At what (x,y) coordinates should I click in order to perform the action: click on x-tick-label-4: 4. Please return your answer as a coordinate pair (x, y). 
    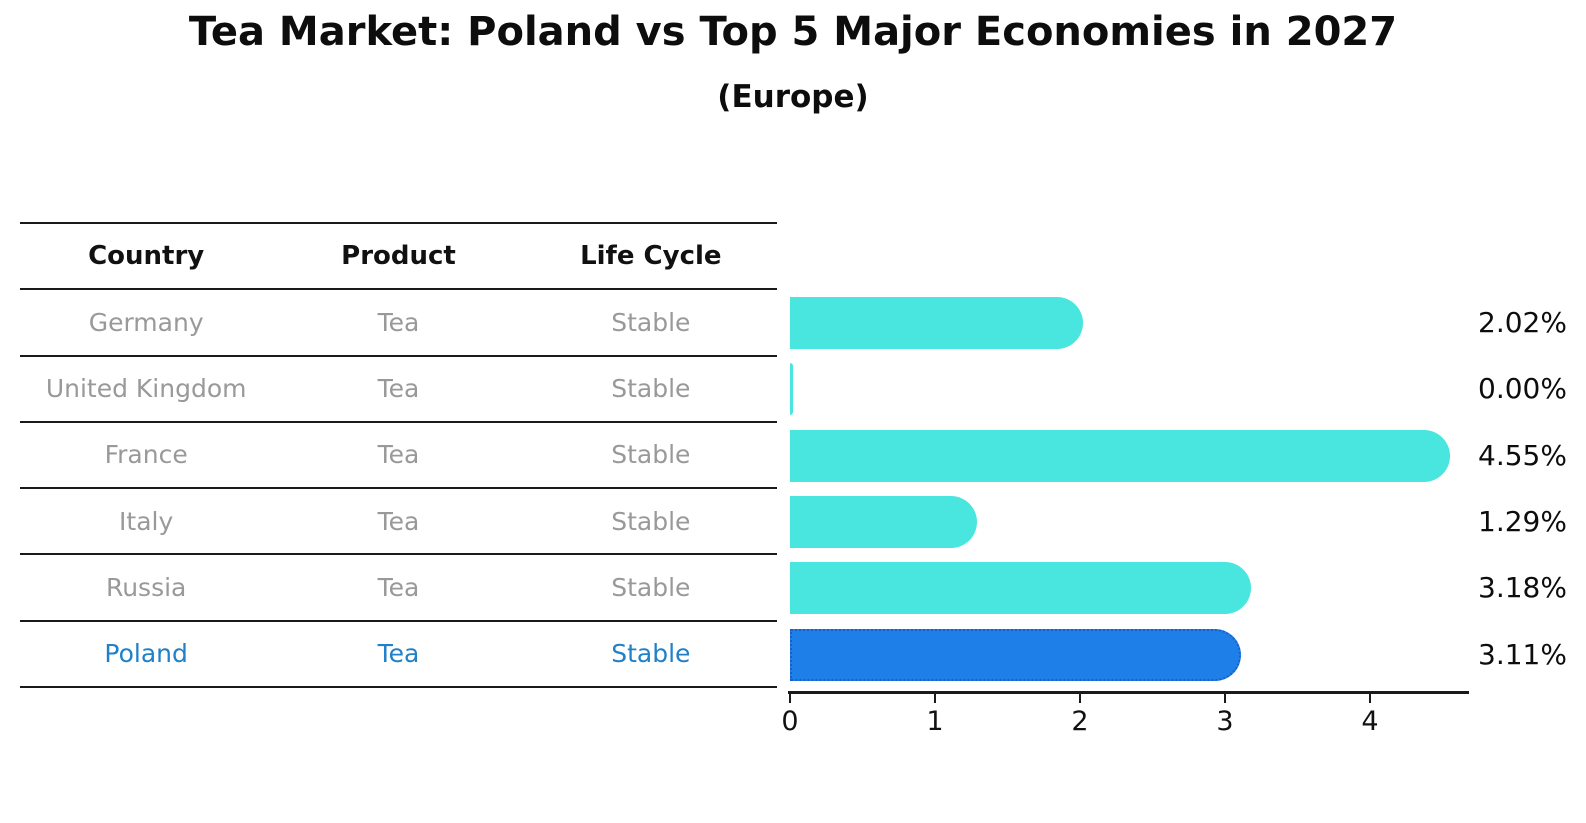
    Looking at the image, I should click on (1370, 721).